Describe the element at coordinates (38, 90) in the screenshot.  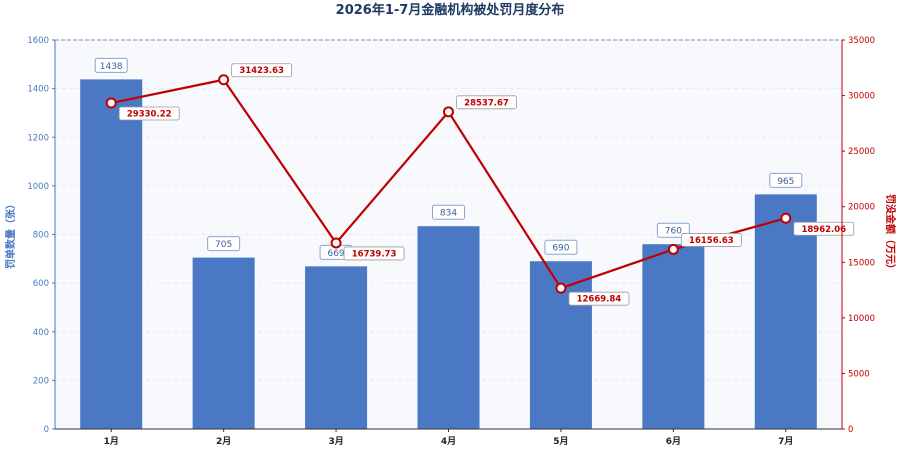
I see `left-tick-label: 1400` at that location.